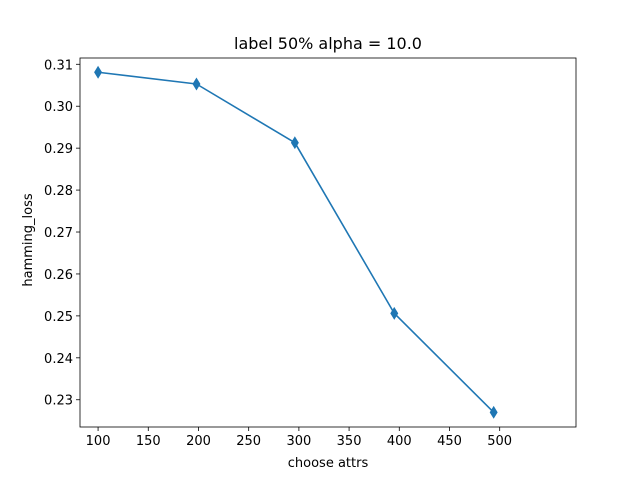 The height and width of the screenshot is (480, 640). Describe the element at coordinates (58, 149) in the screenshot. I see `y-tick-label: 0.29` at that location.